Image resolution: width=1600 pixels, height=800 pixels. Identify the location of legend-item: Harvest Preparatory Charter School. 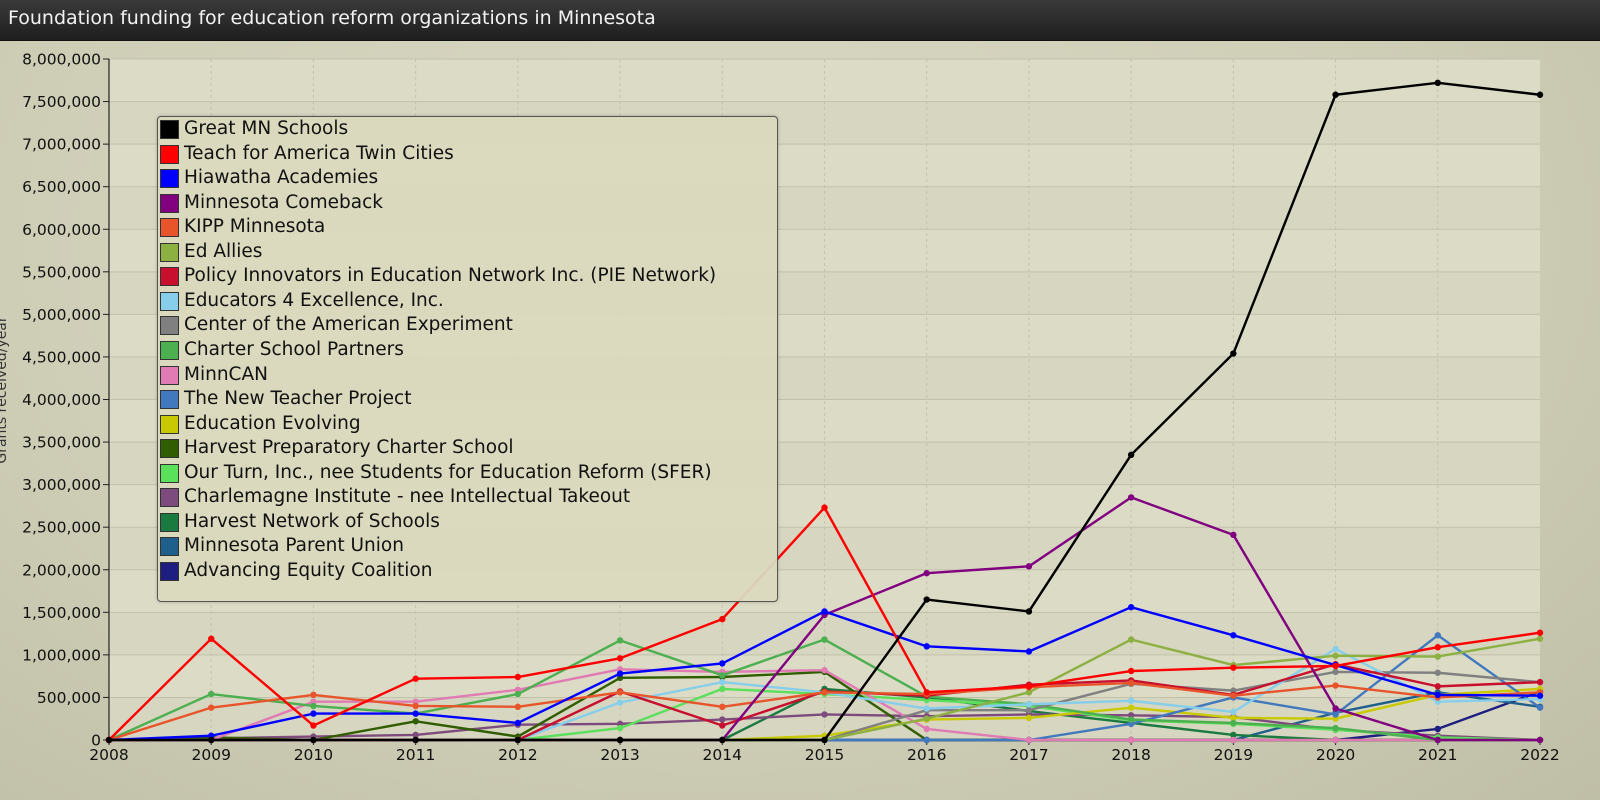
(463, 449).